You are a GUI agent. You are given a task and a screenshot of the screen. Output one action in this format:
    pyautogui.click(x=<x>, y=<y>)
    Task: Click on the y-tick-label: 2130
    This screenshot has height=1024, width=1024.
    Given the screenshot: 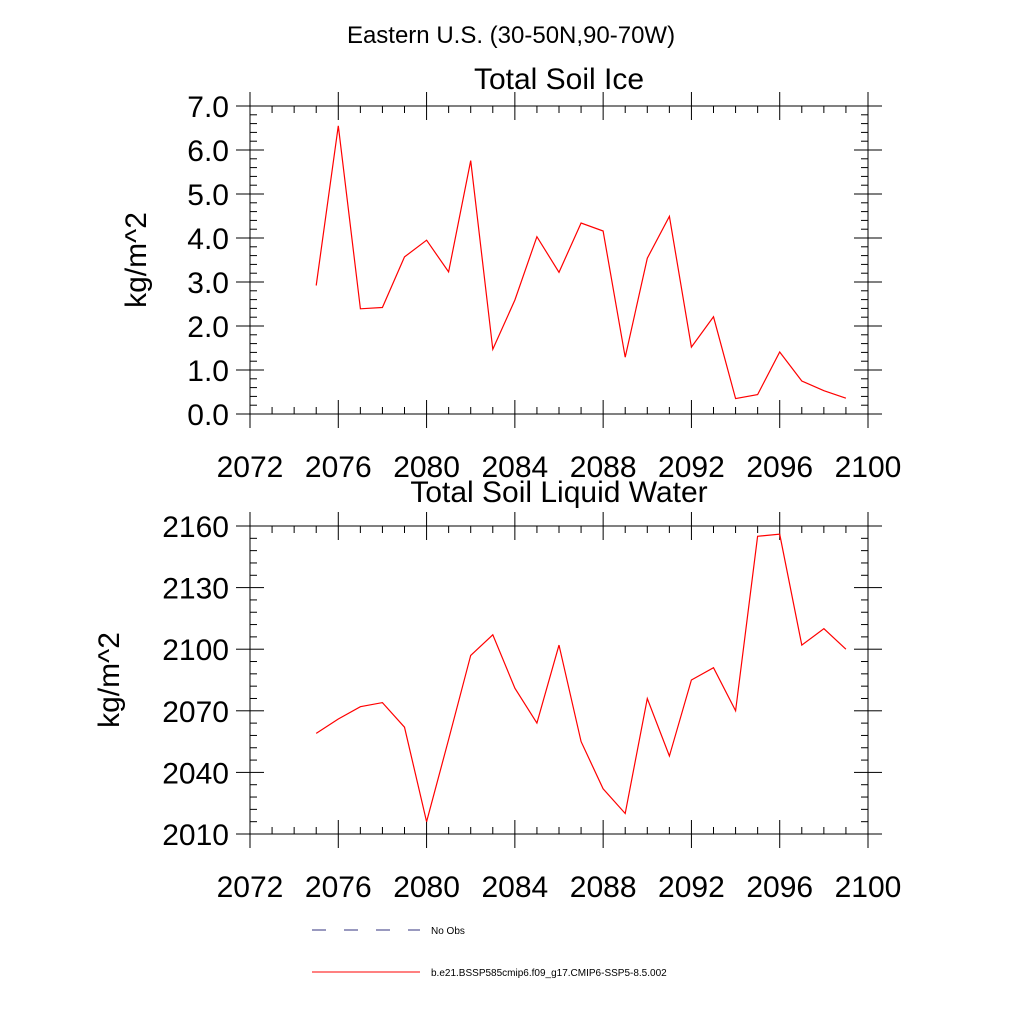 What is the action you would take?
    pyautogui.click(x=195, y=589)
    